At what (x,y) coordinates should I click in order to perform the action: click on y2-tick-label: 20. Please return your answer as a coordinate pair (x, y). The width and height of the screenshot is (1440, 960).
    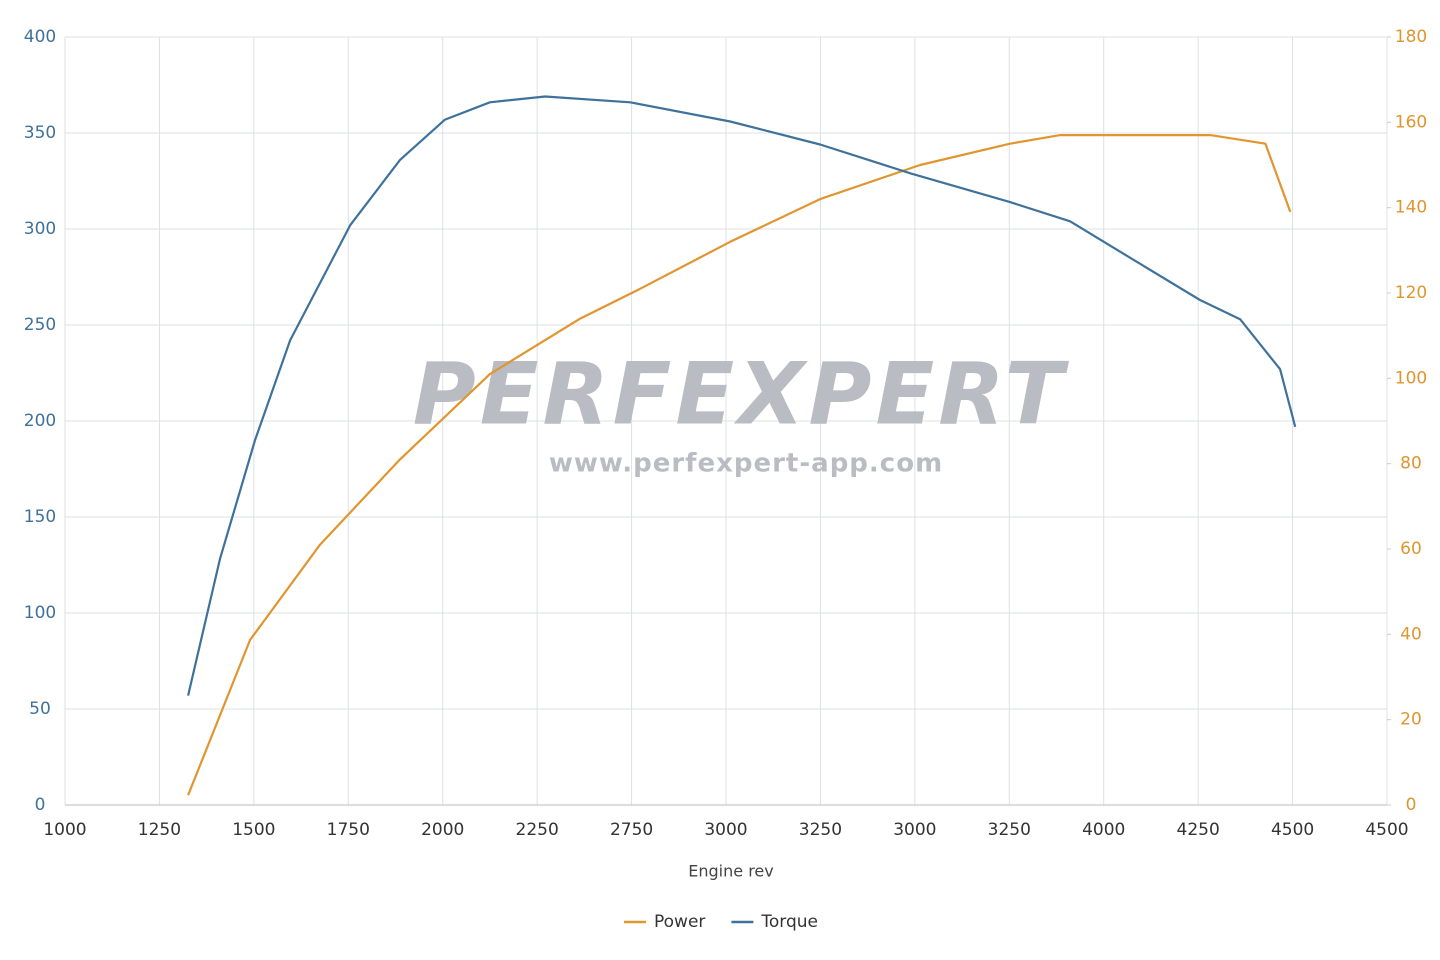
    Looking at the image, I should click on (1411, 720).